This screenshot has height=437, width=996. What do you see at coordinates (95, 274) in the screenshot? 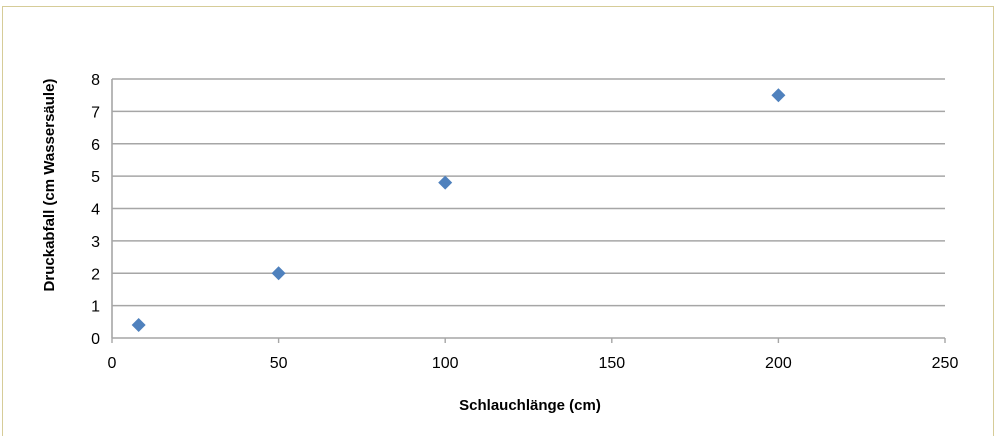
I see `y-tick-label: 2` at bounding box center [95, 274].